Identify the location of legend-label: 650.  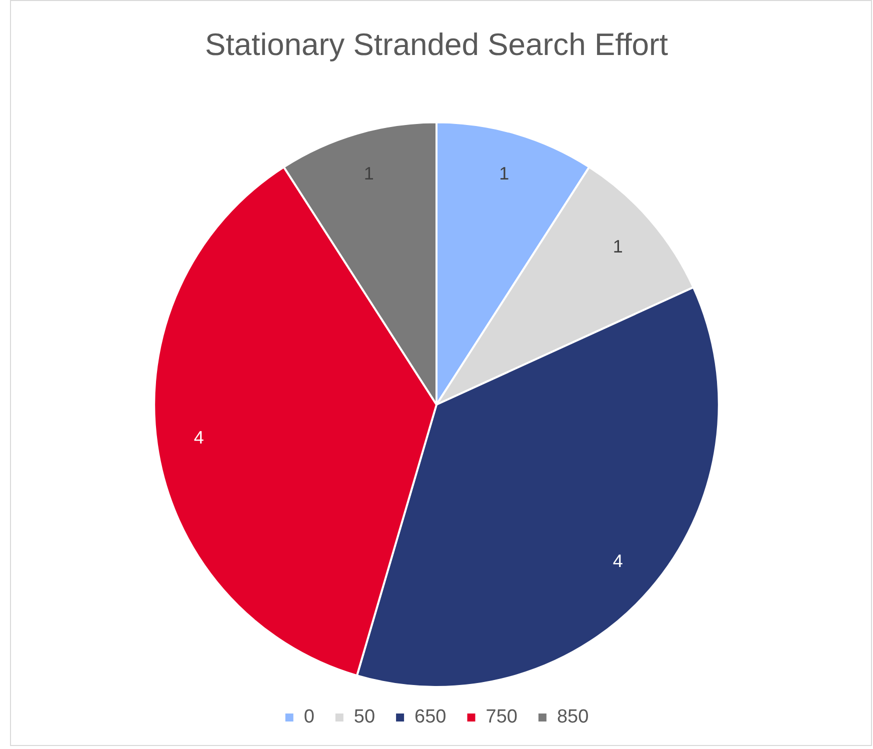
(430, 717).